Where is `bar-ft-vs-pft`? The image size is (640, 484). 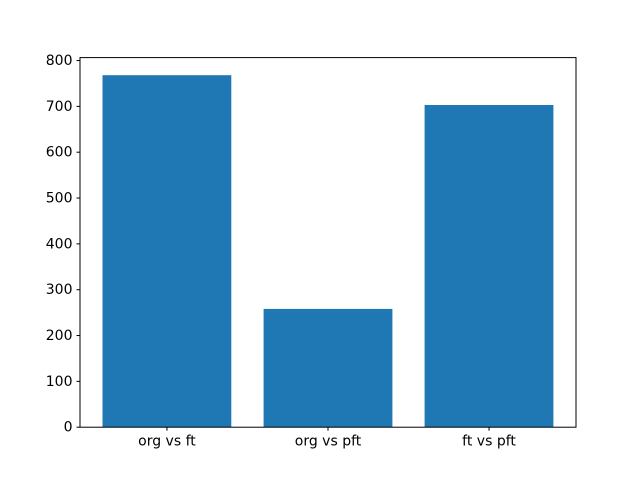 bar-ft-vs-pft is located at coordinates (489, 266).